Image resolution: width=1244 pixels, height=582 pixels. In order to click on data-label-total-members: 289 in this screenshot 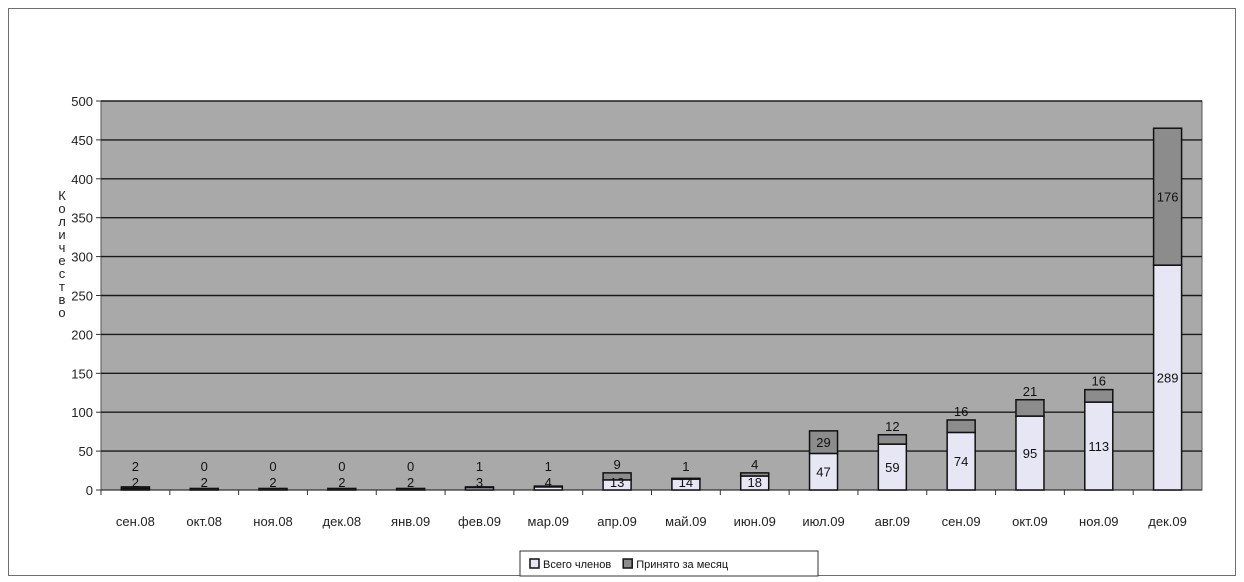, I will do `click(1168, 378)`.